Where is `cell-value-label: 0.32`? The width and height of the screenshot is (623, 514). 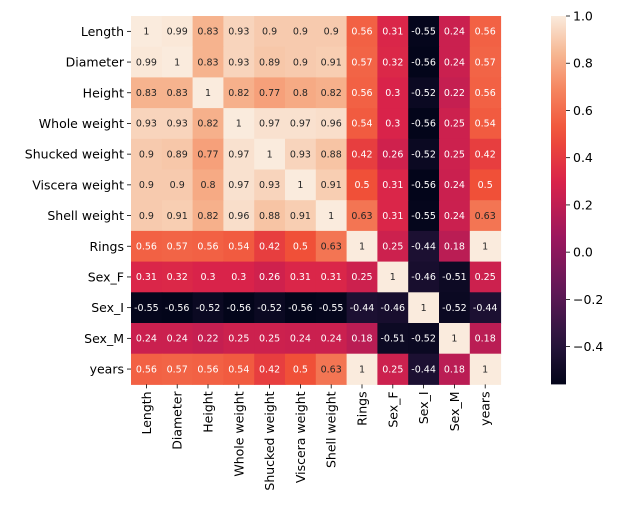 cell-value-label: 0.32 is located at coordinates (177, 277).